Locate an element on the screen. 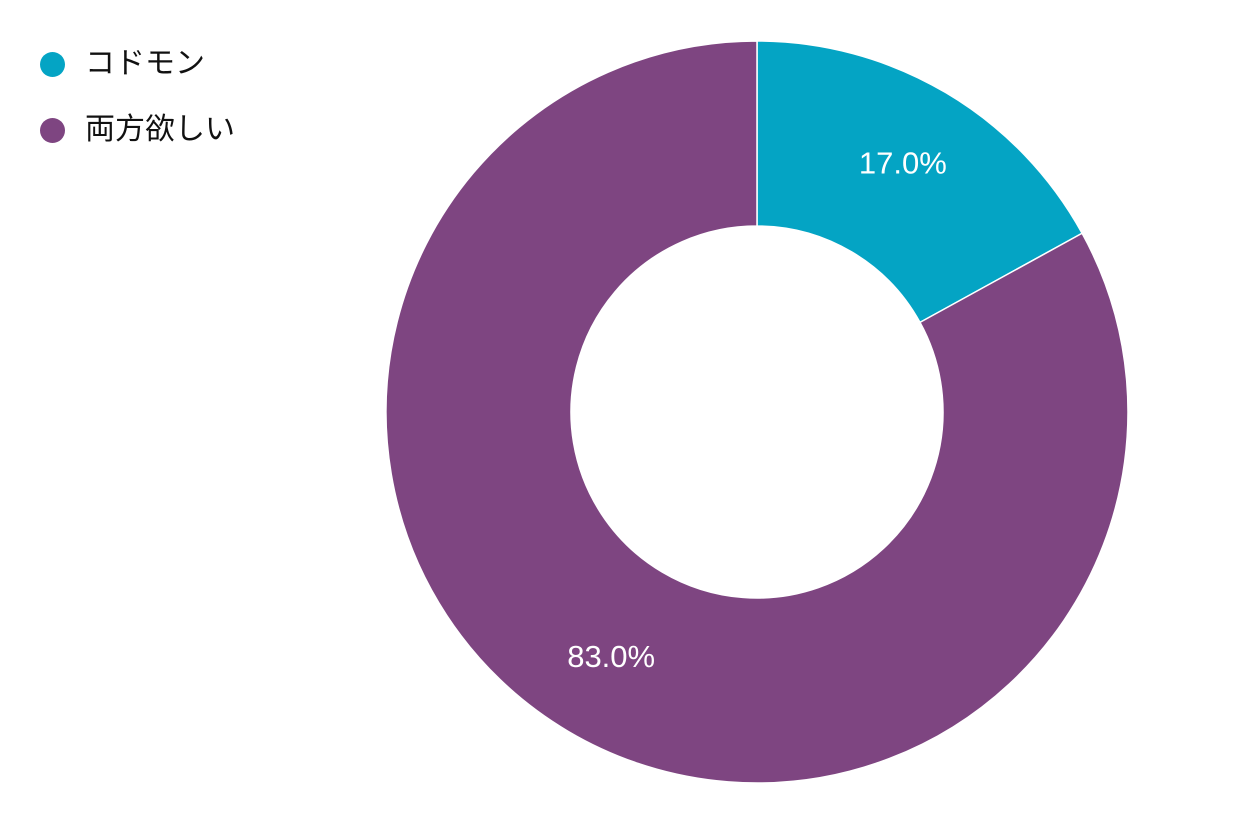 The image size is (1246, 825). legend-label: 両方欲しい is located at coordinates (160, 129).